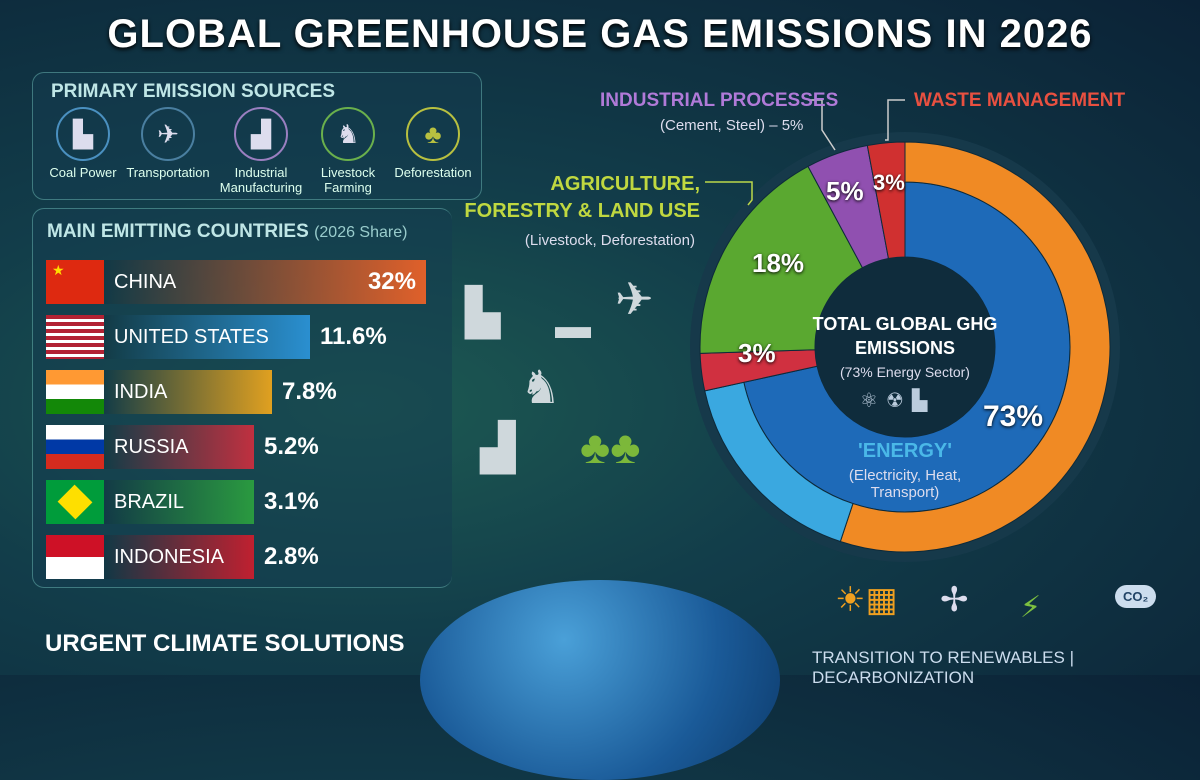 This screenshot has width=1200, height=780. I want to click on country-row: ★ CHINA 32%, so click(236, 282).